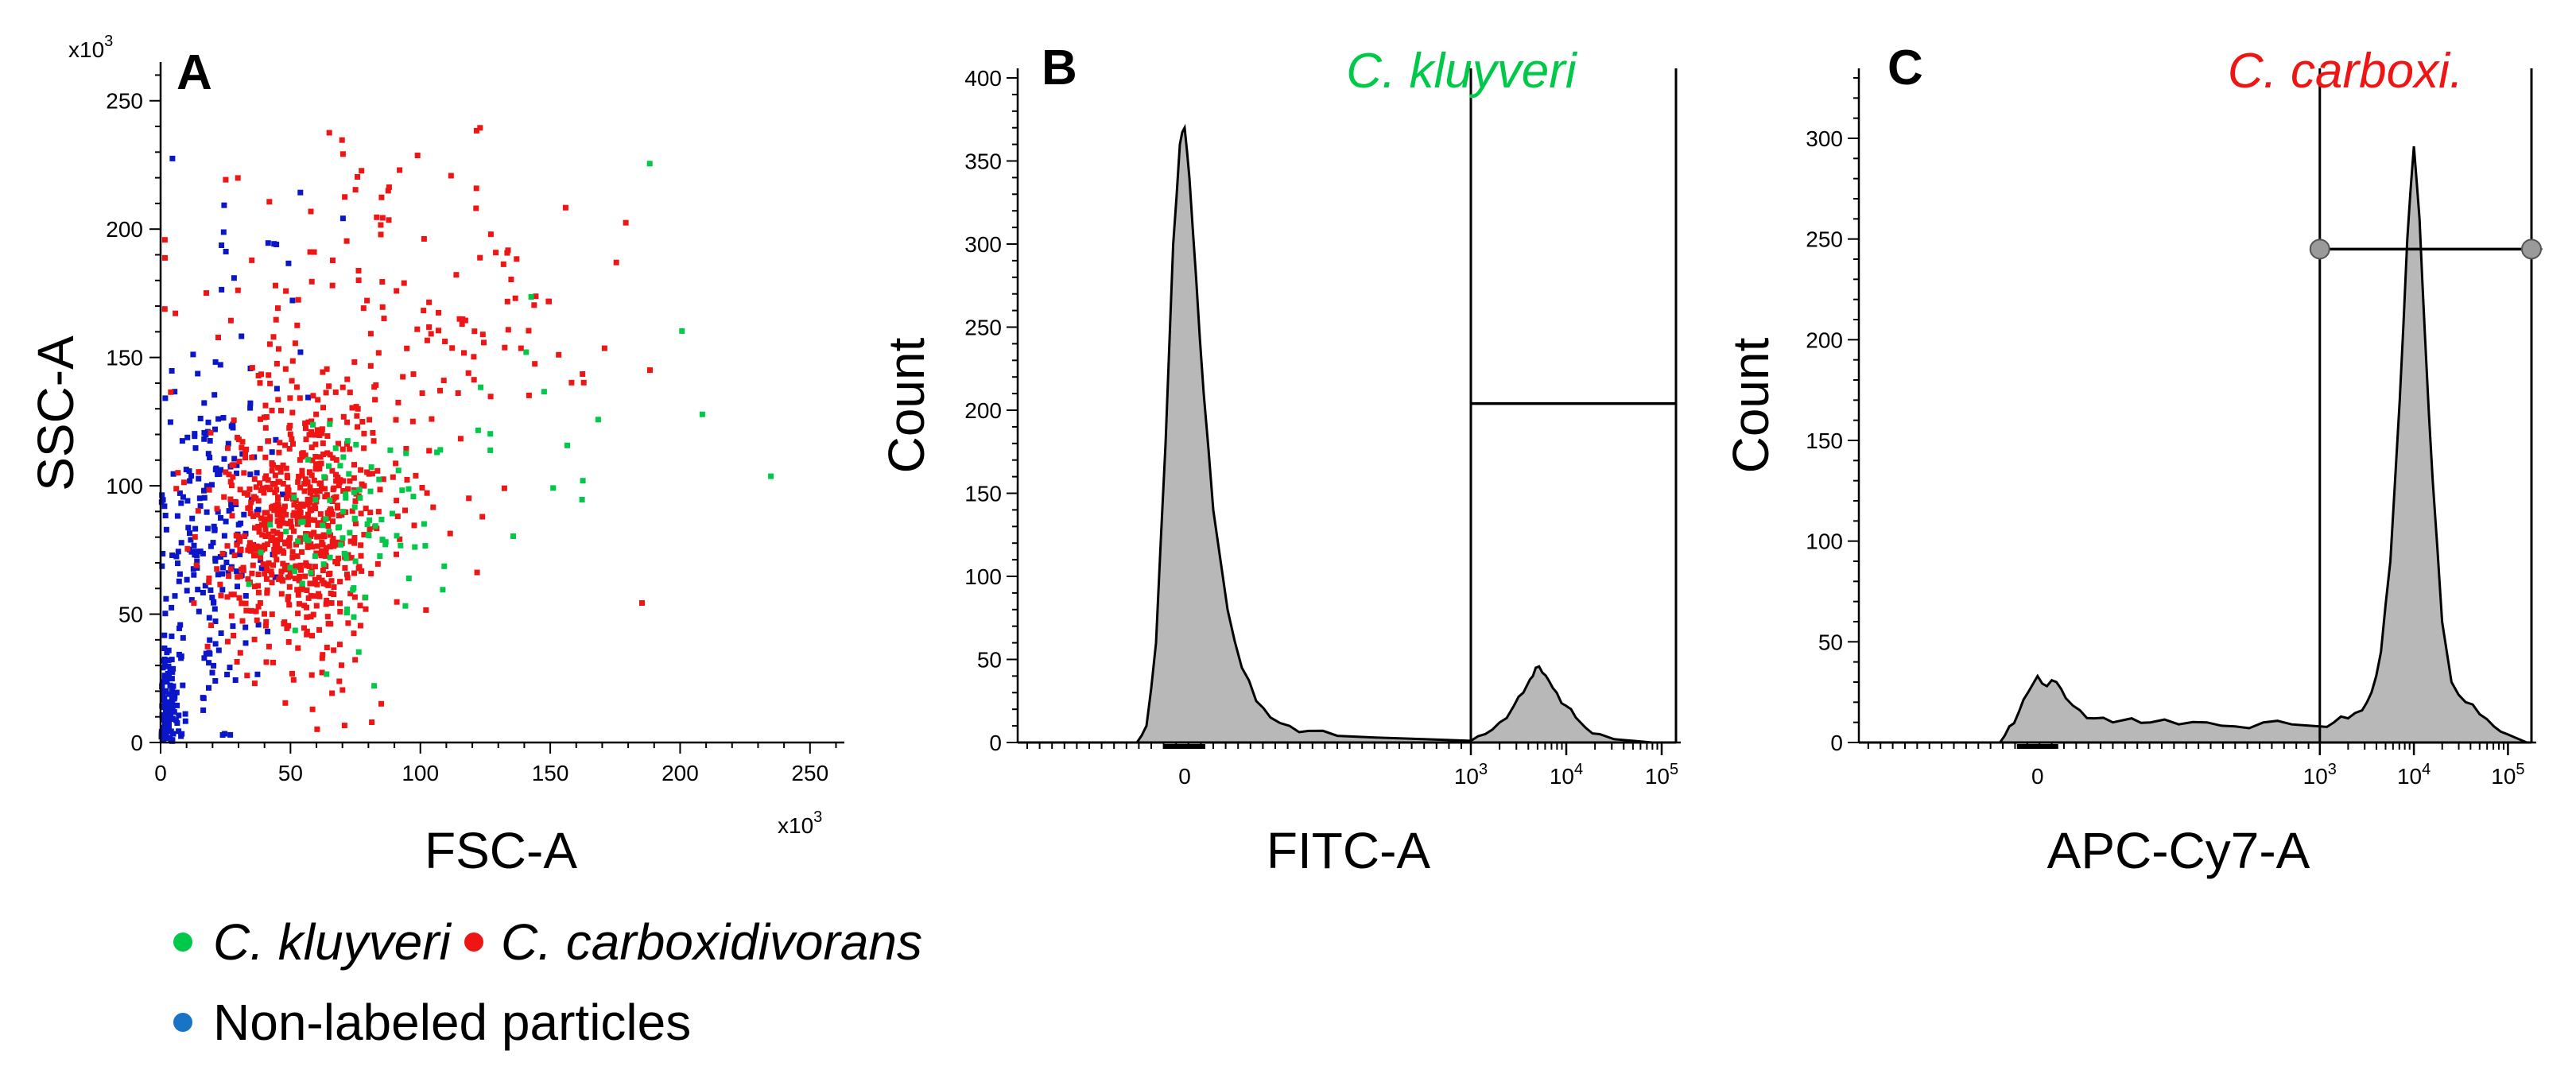  What do you see at coordinates (2414, 775) in the screenshot?
I see `x-tick-label: 104` at bounding box center [2414, 775].